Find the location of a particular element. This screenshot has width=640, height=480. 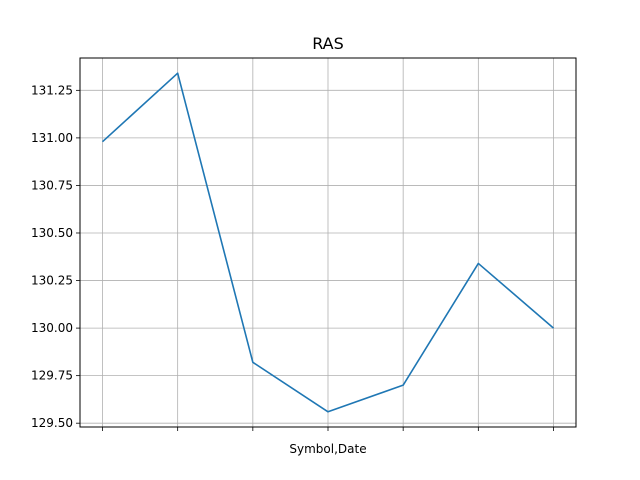

y-tick-label: 130.00 is located at coordinates (52, 328).